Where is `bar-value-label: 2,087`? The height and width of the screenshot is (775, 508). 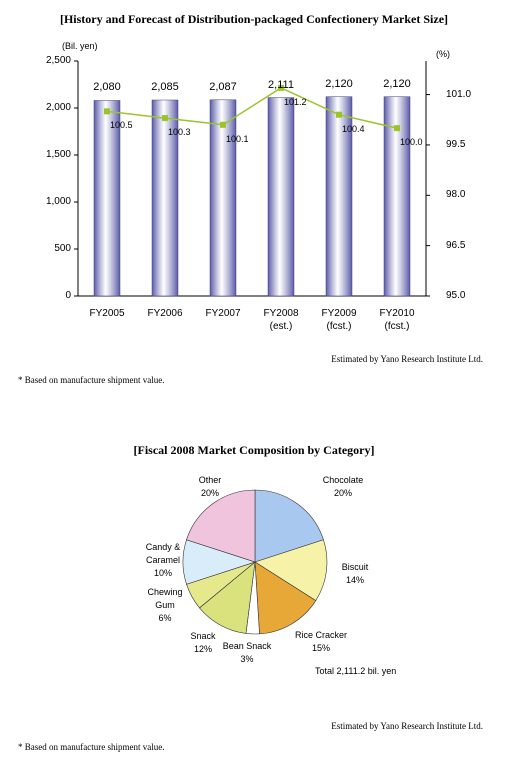
bar-value-label: 2,087 is located at coordinates (223, 86).